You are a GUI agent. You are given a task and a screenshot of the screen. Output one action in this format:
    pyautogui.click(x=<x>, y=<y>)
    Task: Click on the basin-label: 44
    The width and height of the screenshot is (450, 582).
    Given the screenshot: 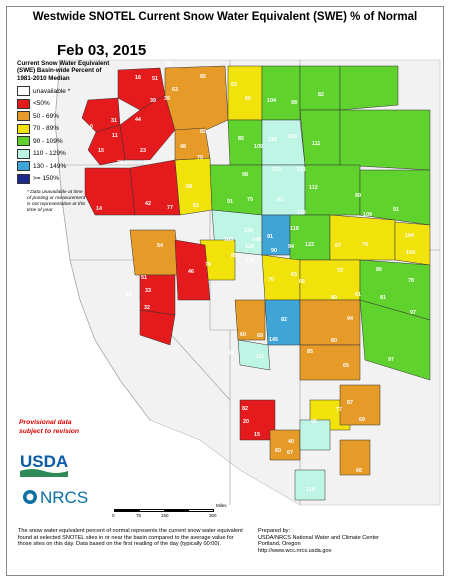 What is the action you would take?
    pyautogui.click(x=138, y=120)
    